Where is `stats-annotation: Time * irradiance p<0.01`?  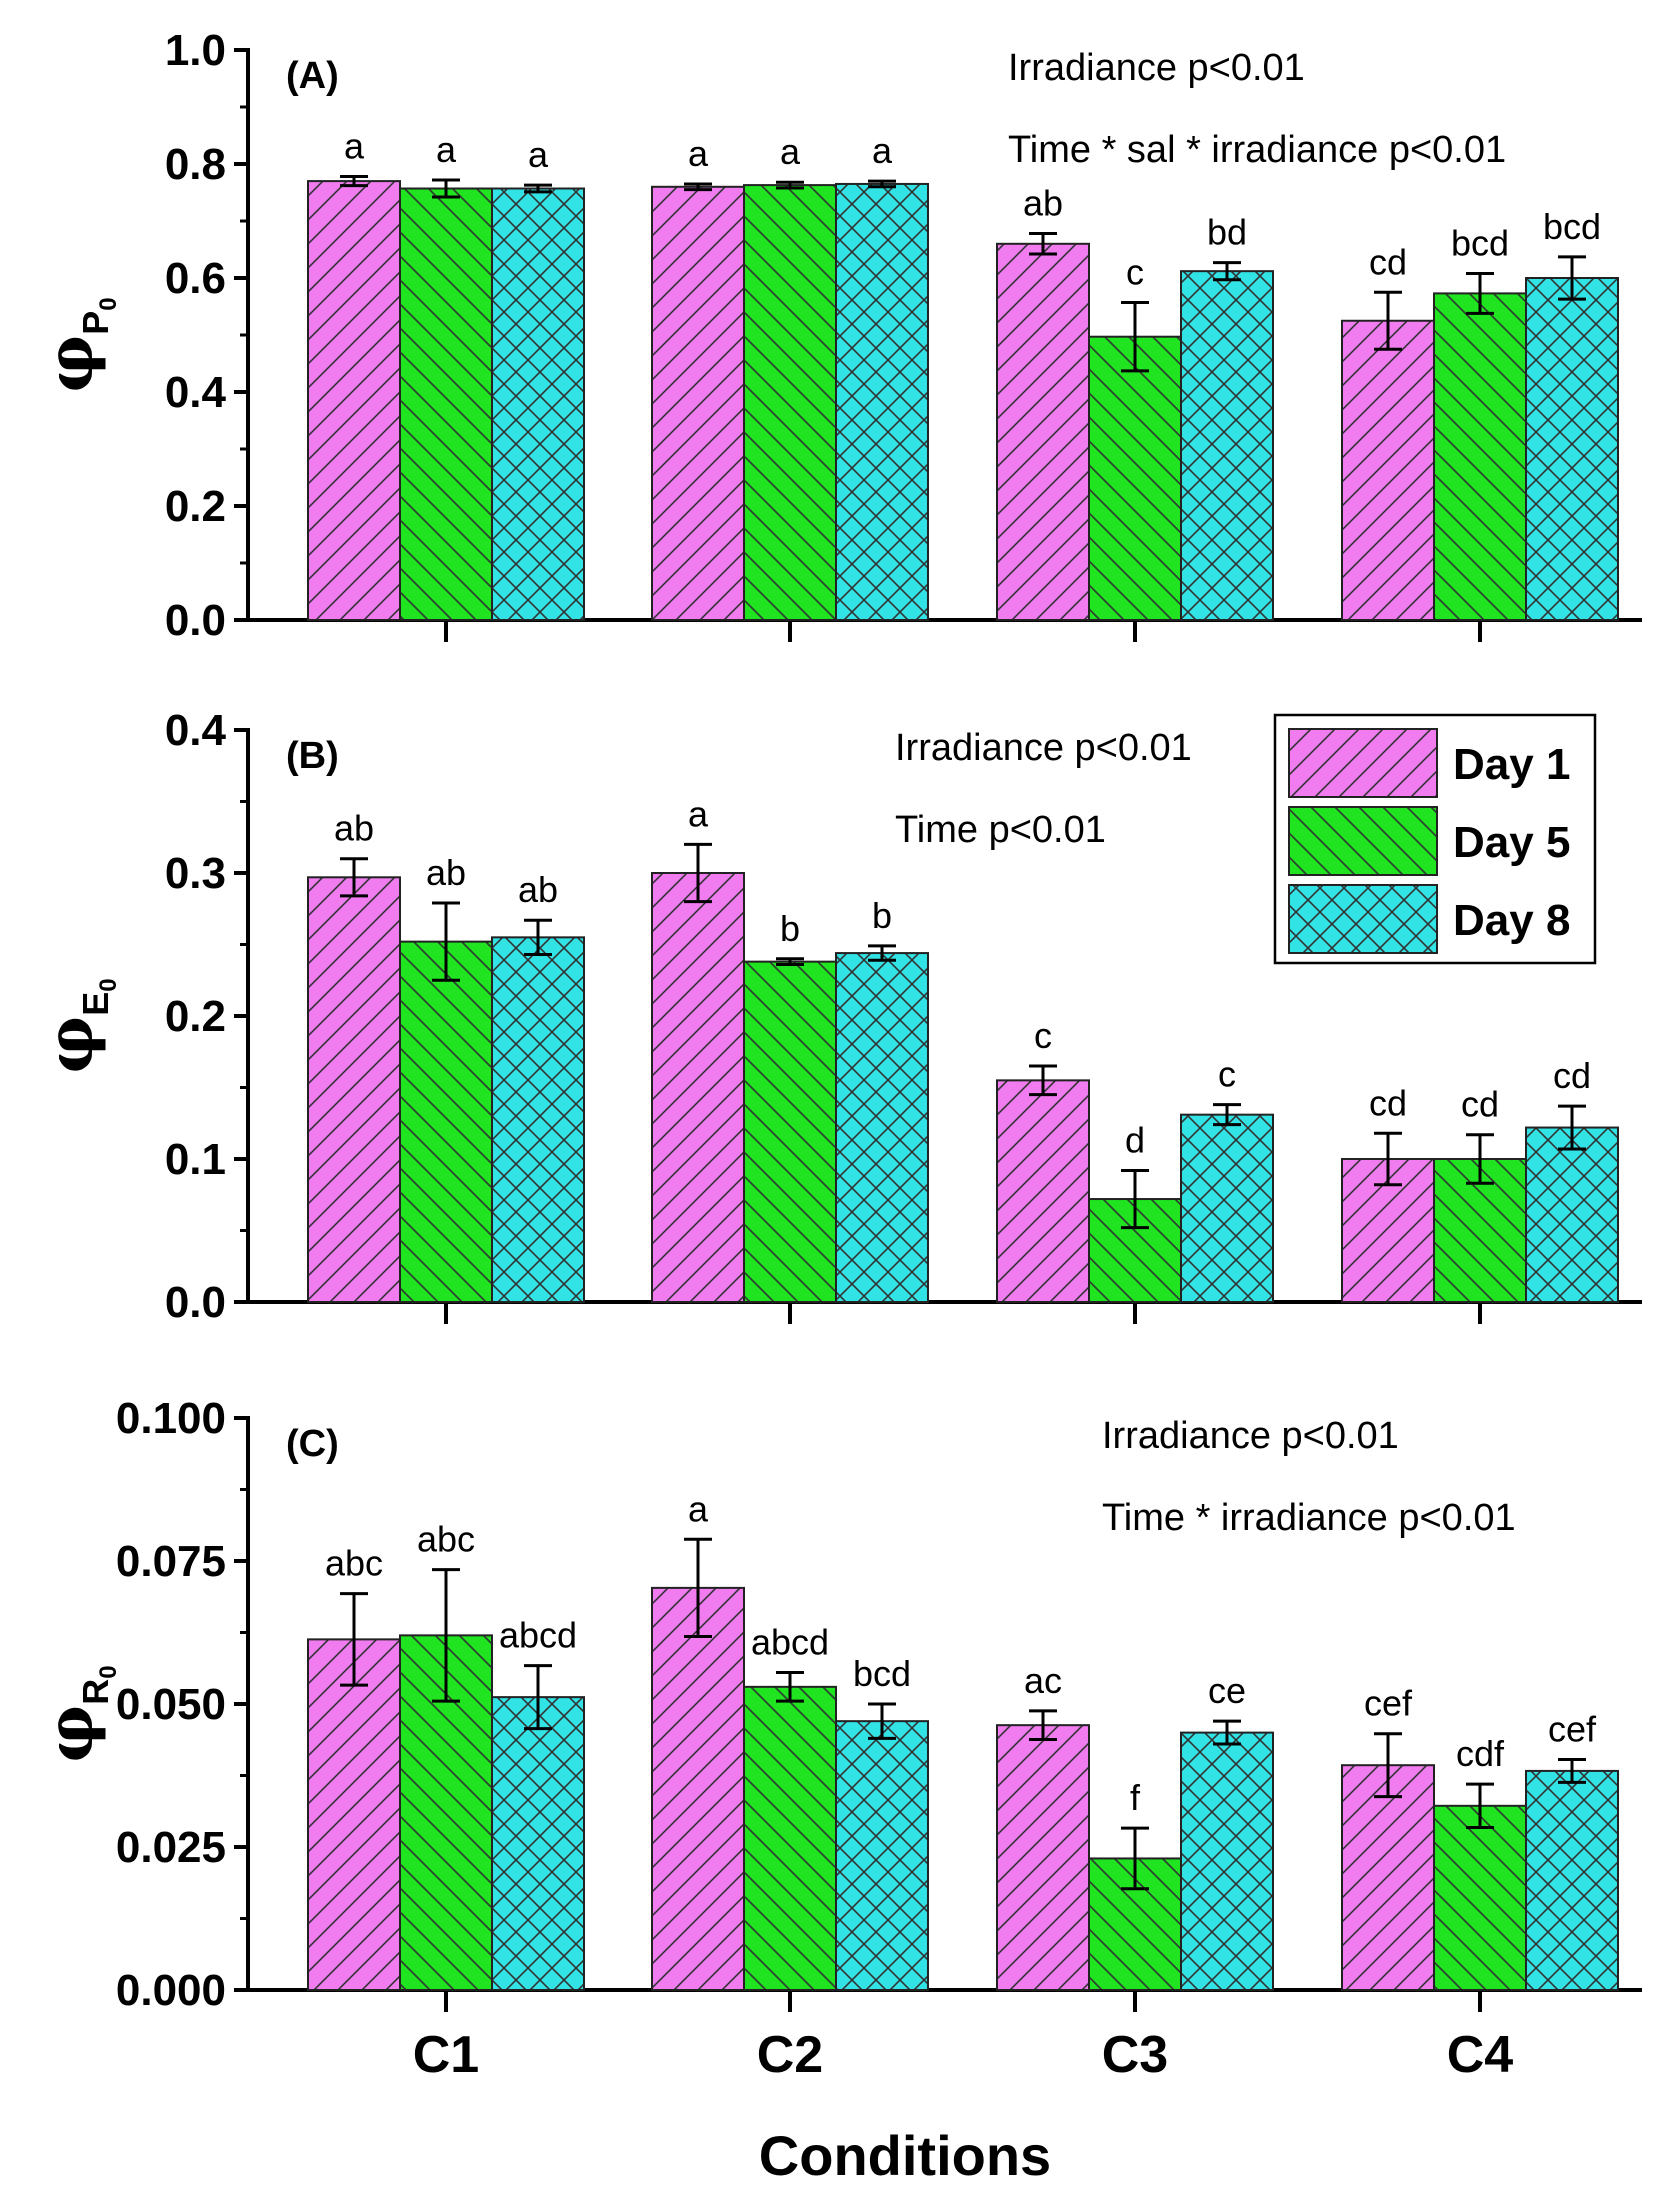
stats-annotation: Time * irradiance p<0.01 is located at coordinates (1309, 1518).